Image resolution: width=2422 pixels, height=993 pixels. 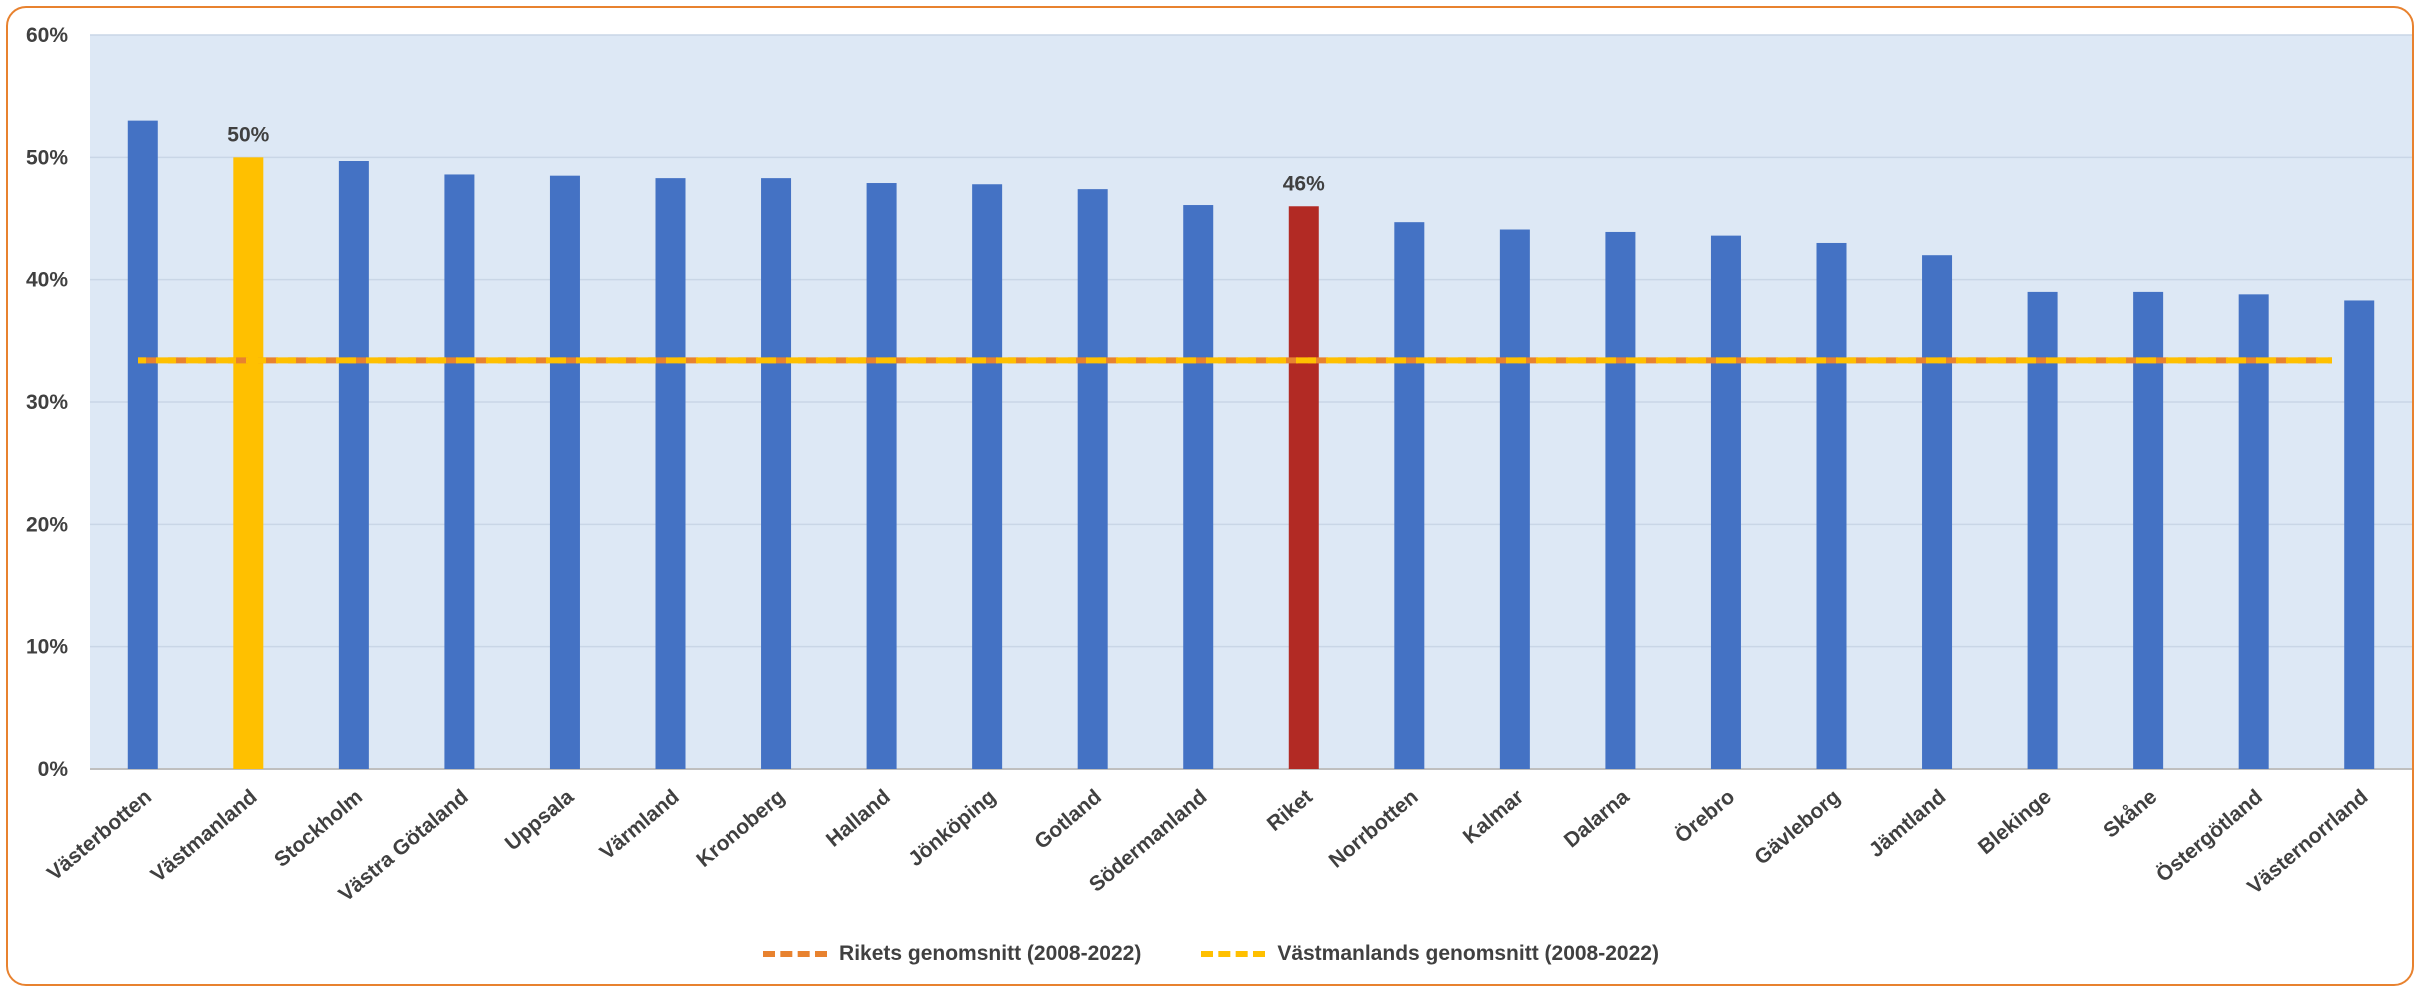 I want to click on x-tick-label: Jönköping, so click(x=952, y=828).